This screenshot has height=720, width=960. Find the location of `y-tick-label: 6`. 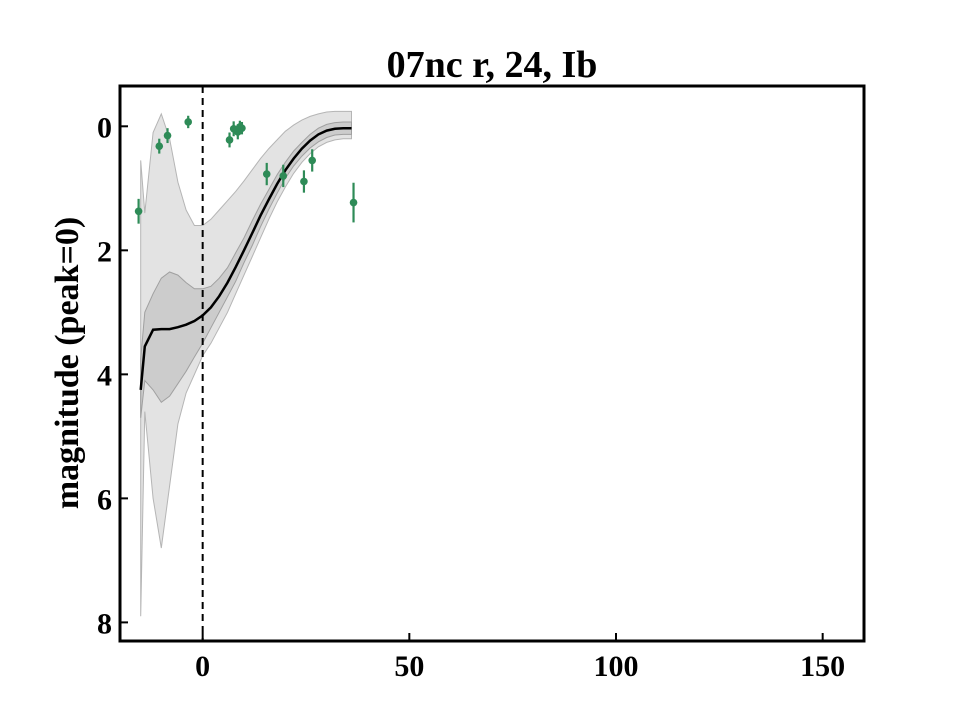

y-tick-label: 6 is located at coordinates (104, 499).